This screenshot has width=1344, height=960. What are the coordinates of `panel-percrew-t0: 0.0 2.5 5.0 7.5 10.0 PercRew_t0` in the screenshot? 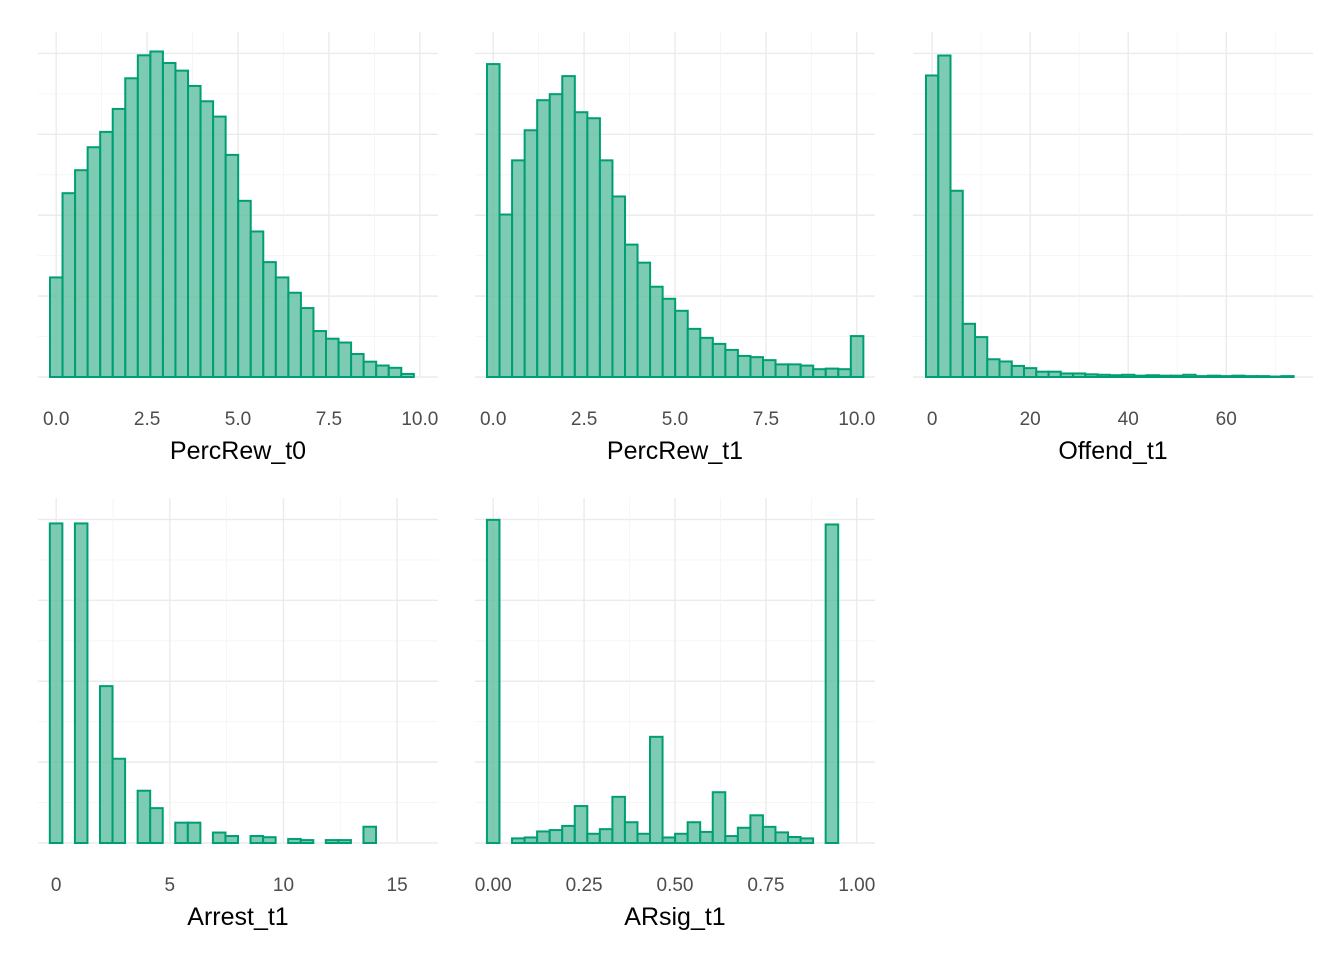 It's located at (238, 248).